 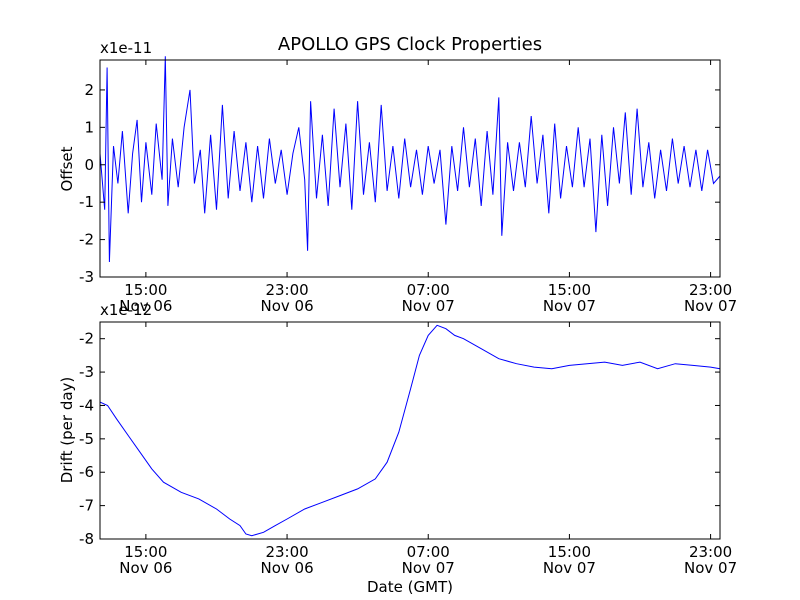 What do you see at coordinates (410, 44) in the screenshot?
I see `chart-title: APOLLO GPS Clock Properties` at bounding box center [410, 44].